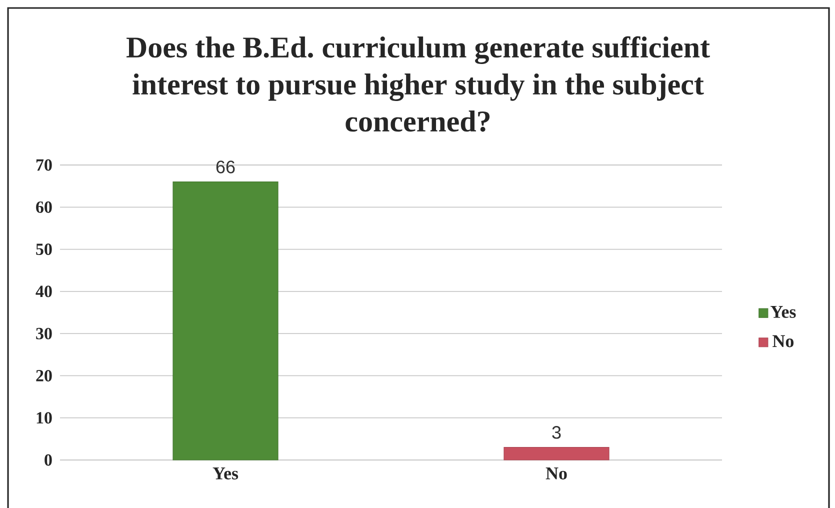 The image size is (835, 508). Describe the element at coordinates (44, 292) in the screenshot. I see `y-tick-label: 40` at that location.